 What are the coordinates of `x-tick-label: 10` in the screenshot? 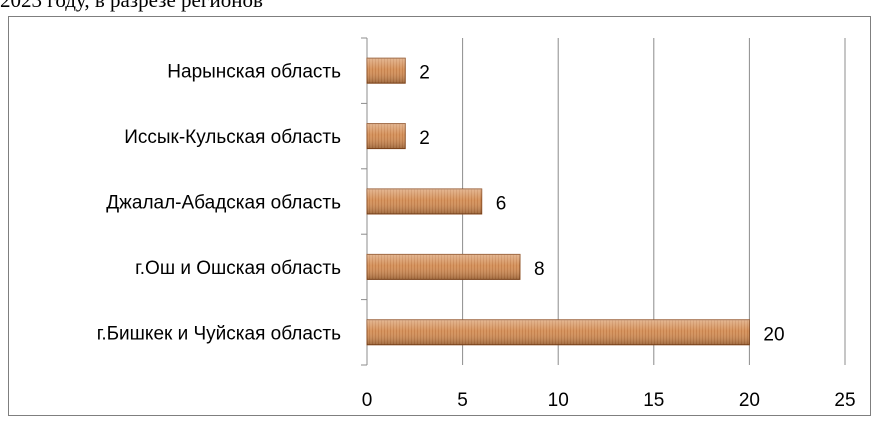 It's located at (558, 400).